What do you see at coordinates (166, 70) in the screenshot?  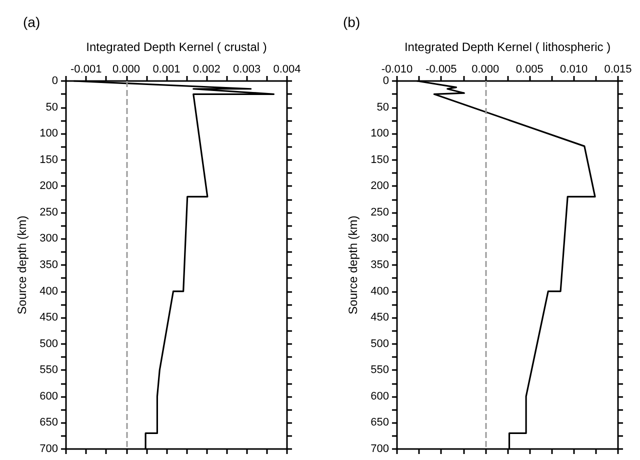 I see `x-tick-label: 0.001` at bounding box center [166, 70].